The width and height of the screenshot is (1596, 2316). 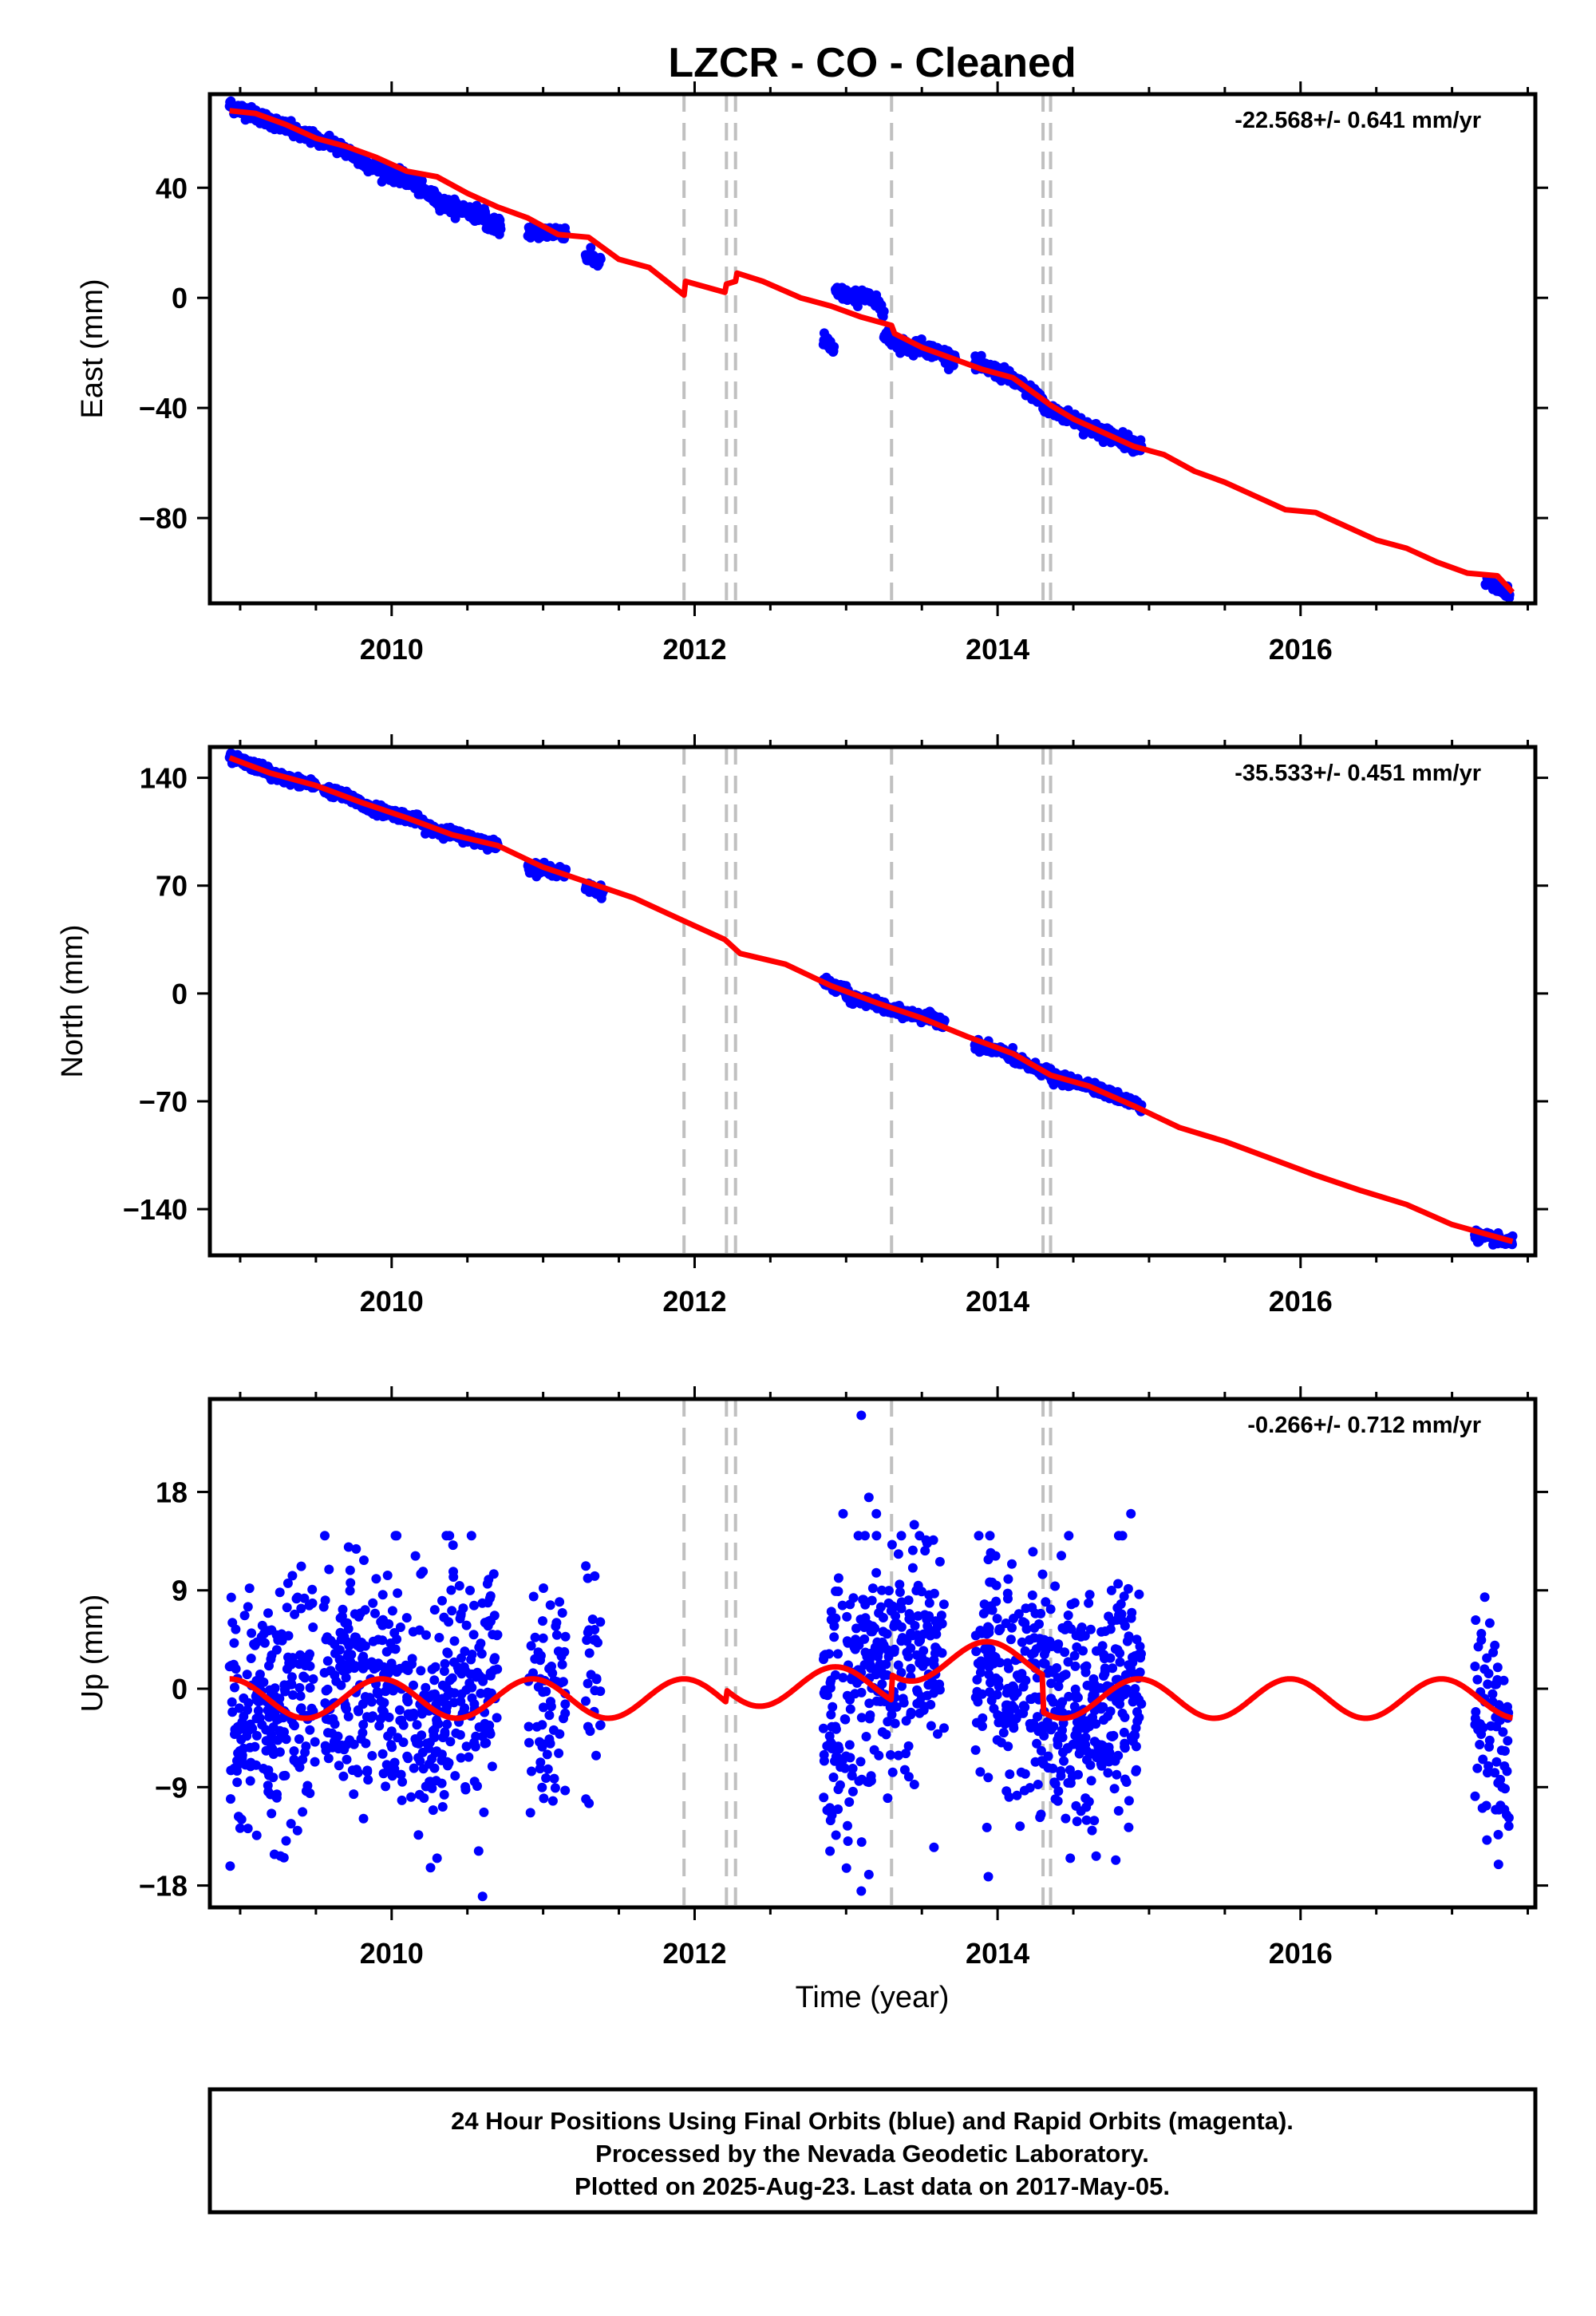 I want to click on model-line, so click(x=871, y=1679).